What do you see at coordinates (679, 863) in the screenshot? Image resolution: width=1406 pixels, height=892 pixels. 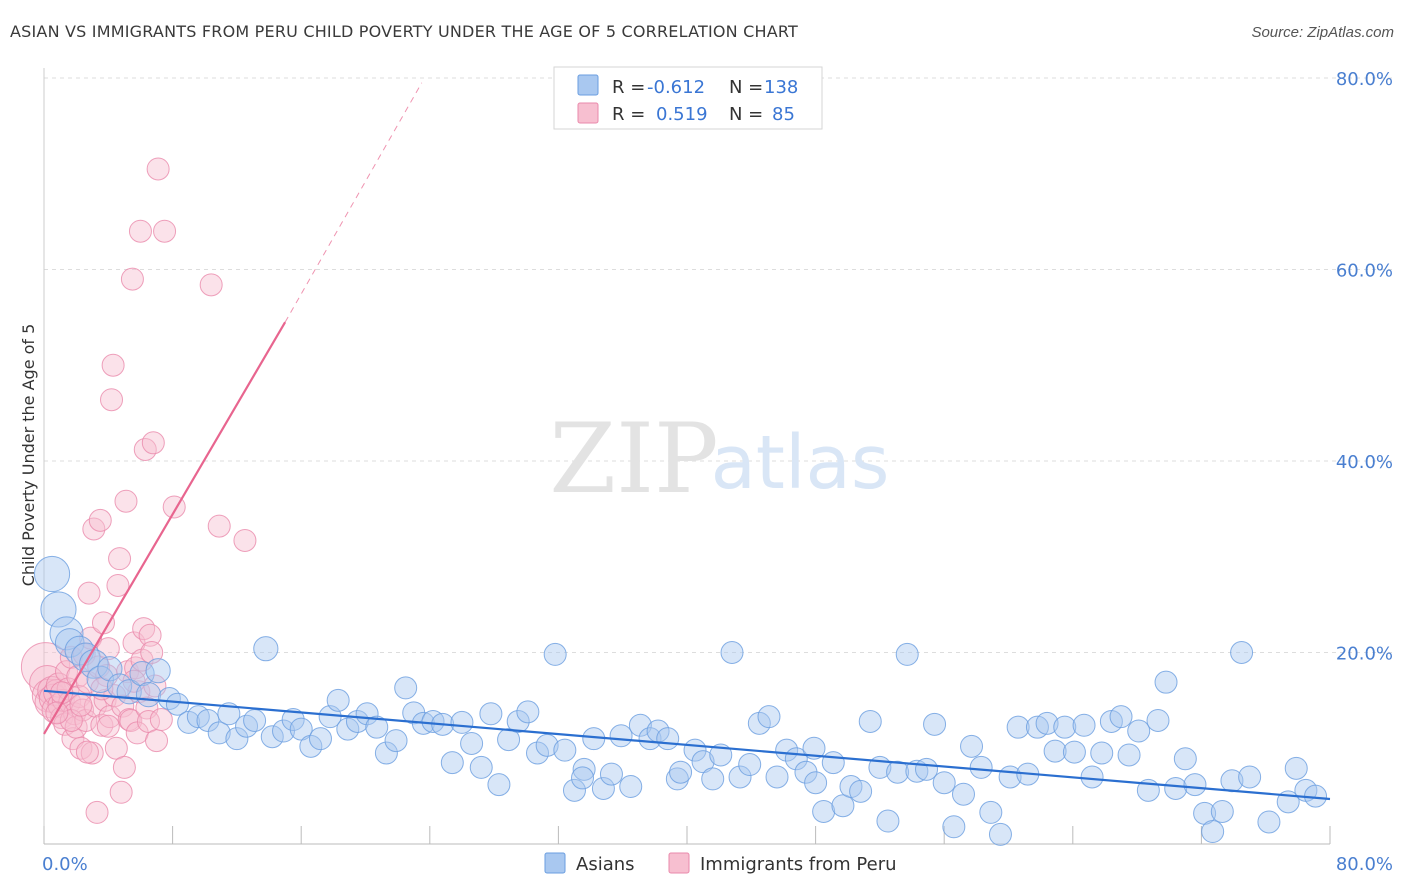 I see `series-legend-swatch-peru` at bounding box center [679, 863].